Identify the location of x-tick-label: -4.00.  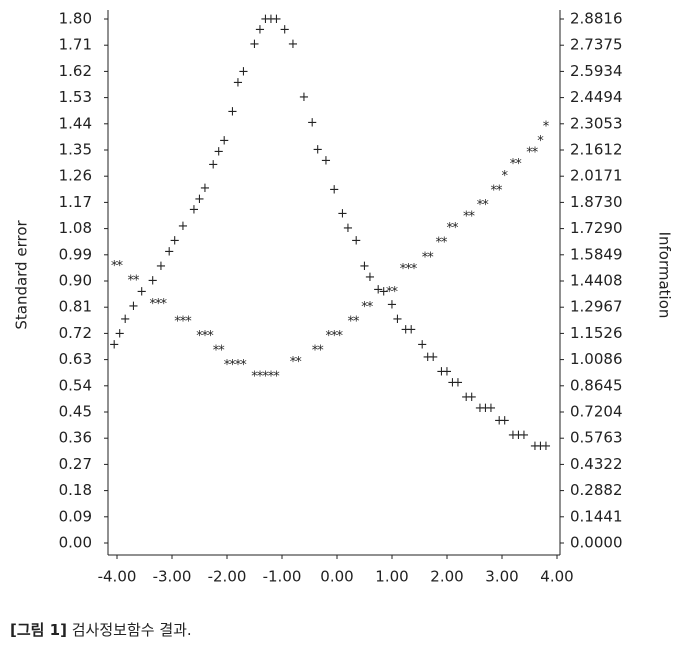
(117, 577).